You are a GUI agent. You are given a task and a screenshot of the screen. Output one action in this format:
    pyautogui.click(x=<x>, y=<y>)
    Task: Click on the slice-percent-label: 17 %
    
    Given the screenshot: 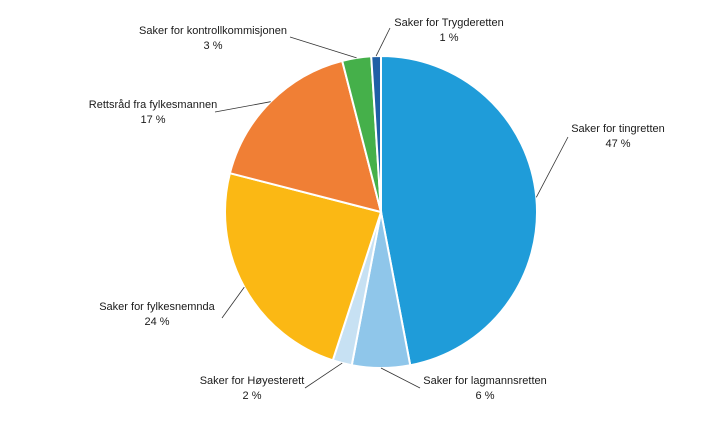 What is the action you would take?
    pyautogui.click(x=152, y=120)
    